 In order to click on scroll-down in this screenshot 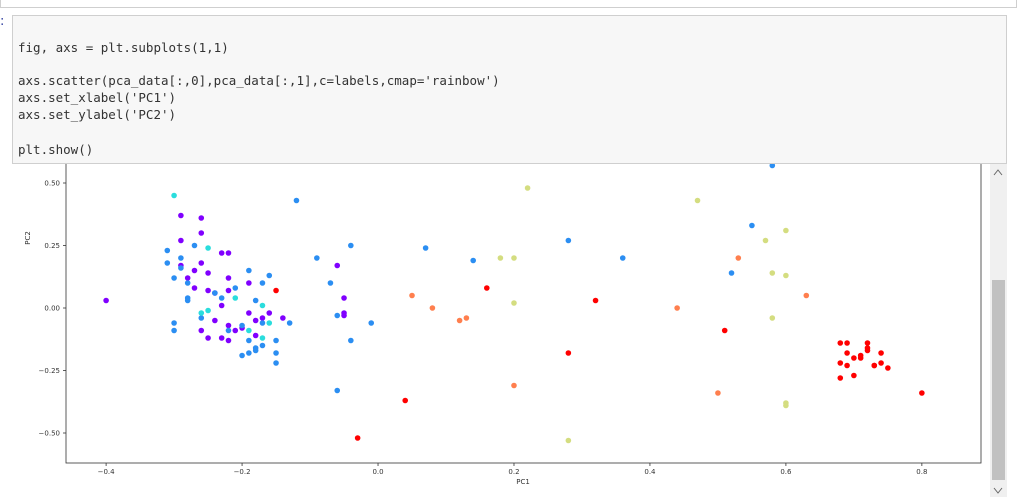, I will do `click(998, 490)`.